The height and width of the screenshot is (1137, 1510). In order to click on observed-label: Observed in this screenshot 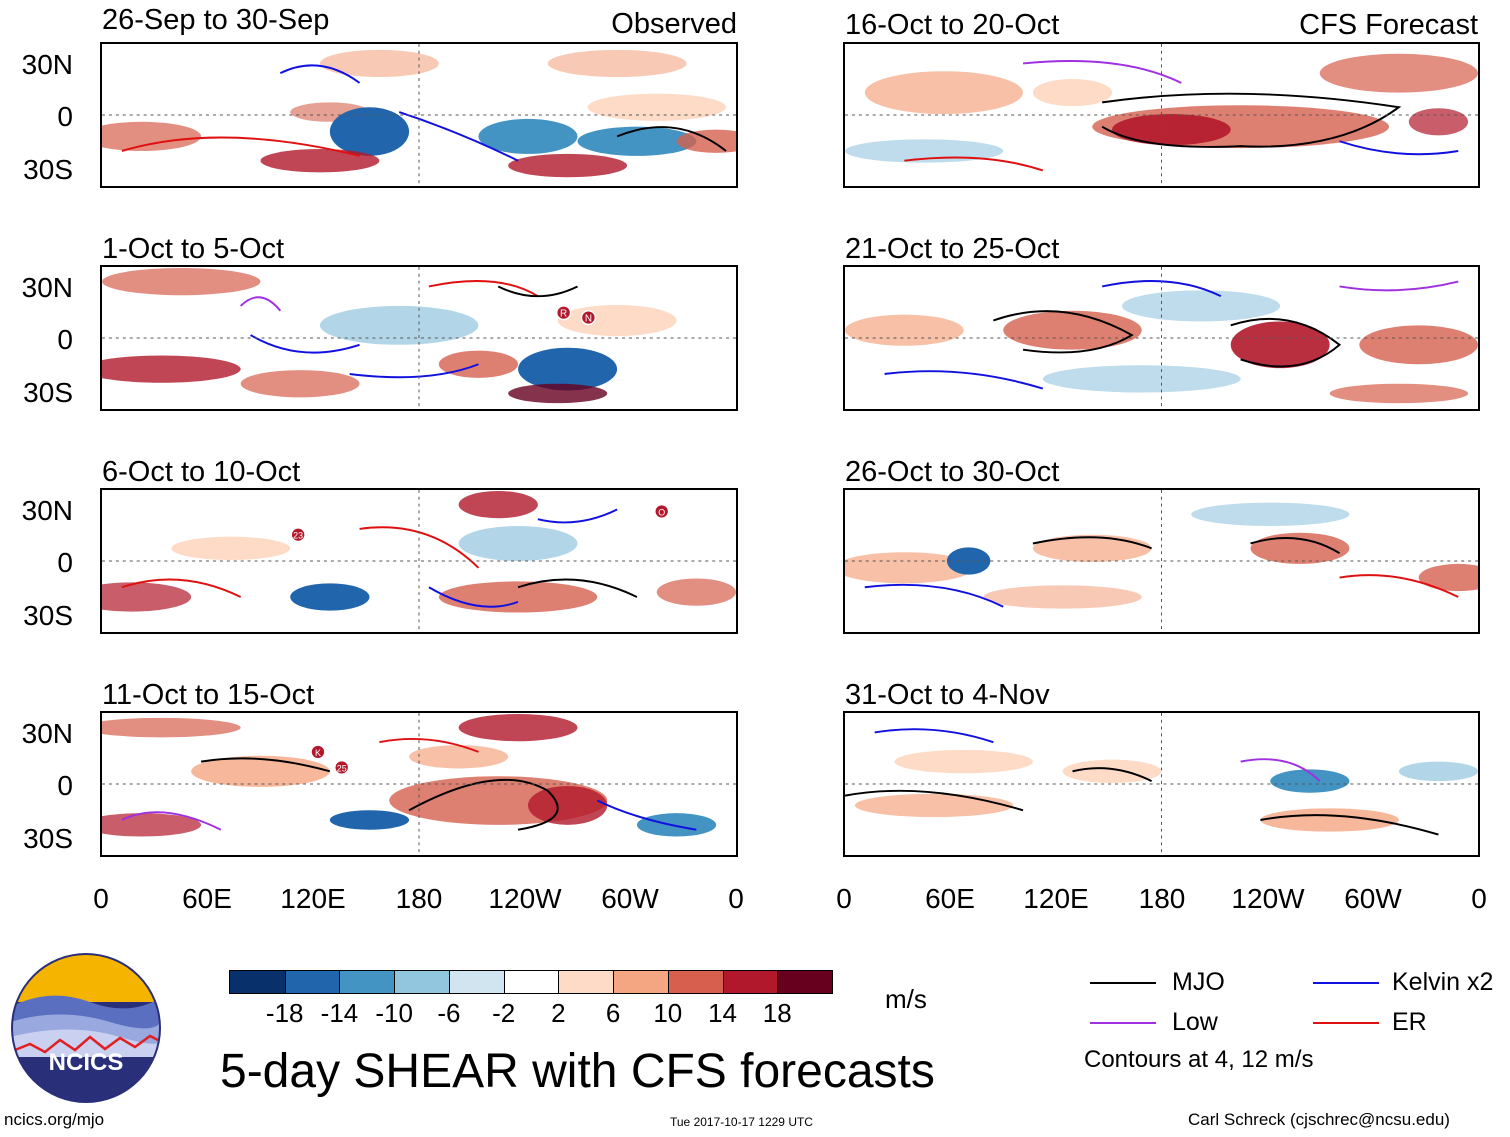, I will do `click(674, 24)`.